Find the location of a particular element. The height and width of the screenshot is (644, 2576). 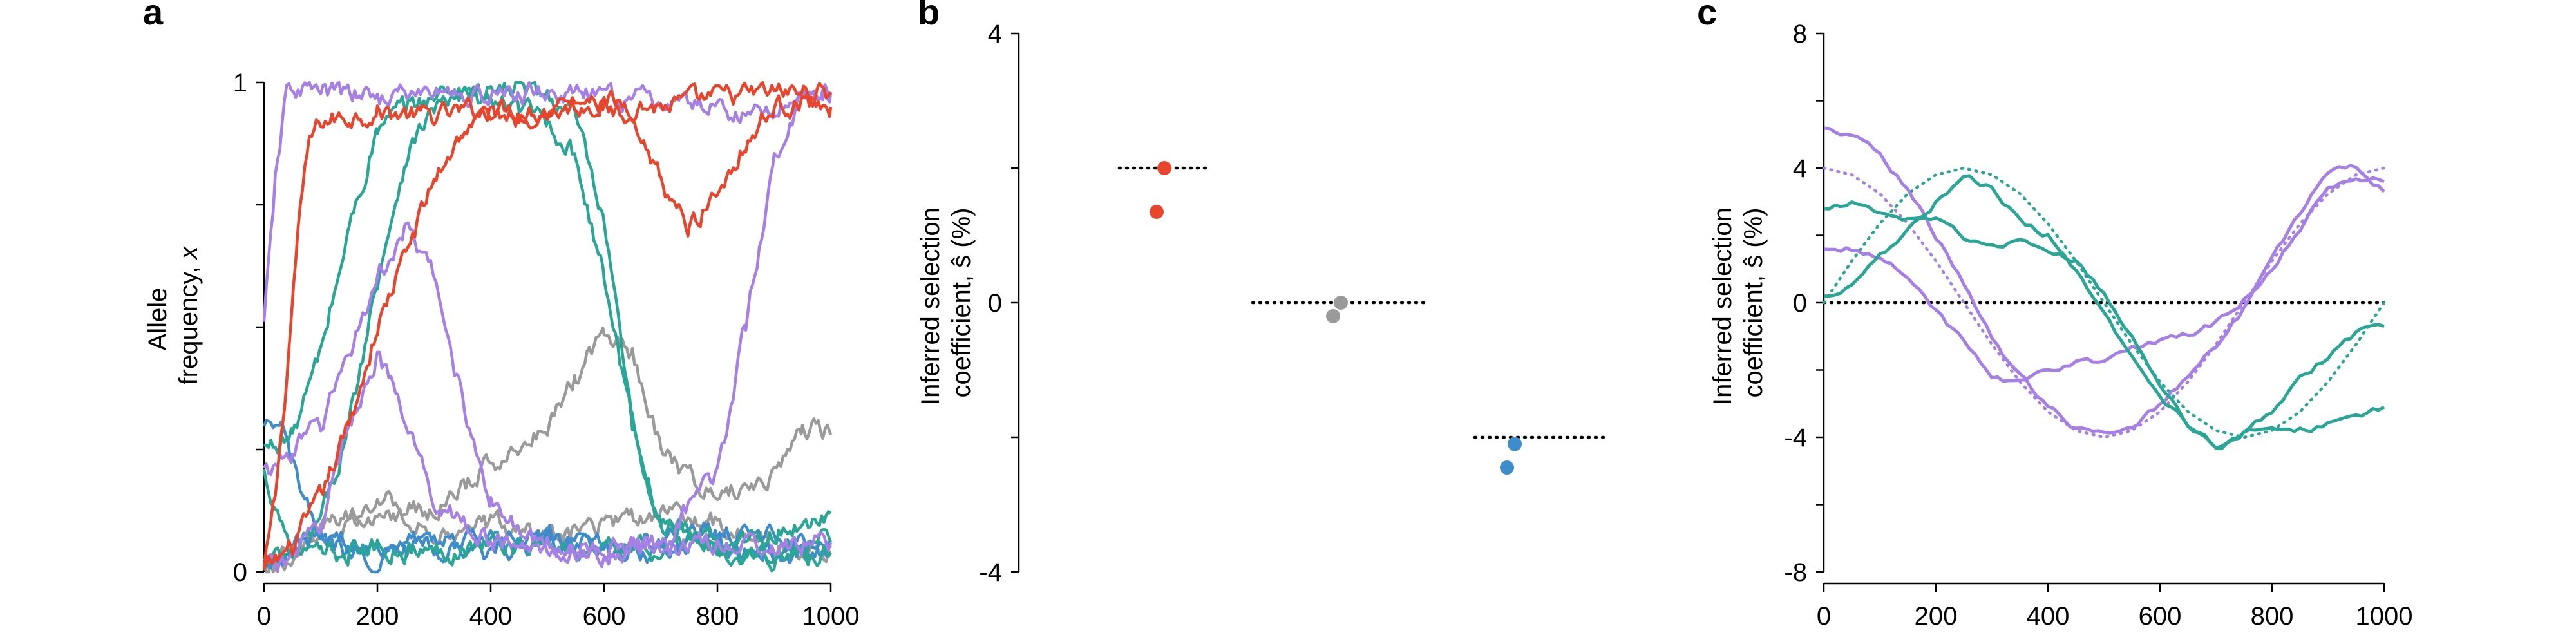

panel-b-y-tick-label: -4 is located at coordinates (990, 572).